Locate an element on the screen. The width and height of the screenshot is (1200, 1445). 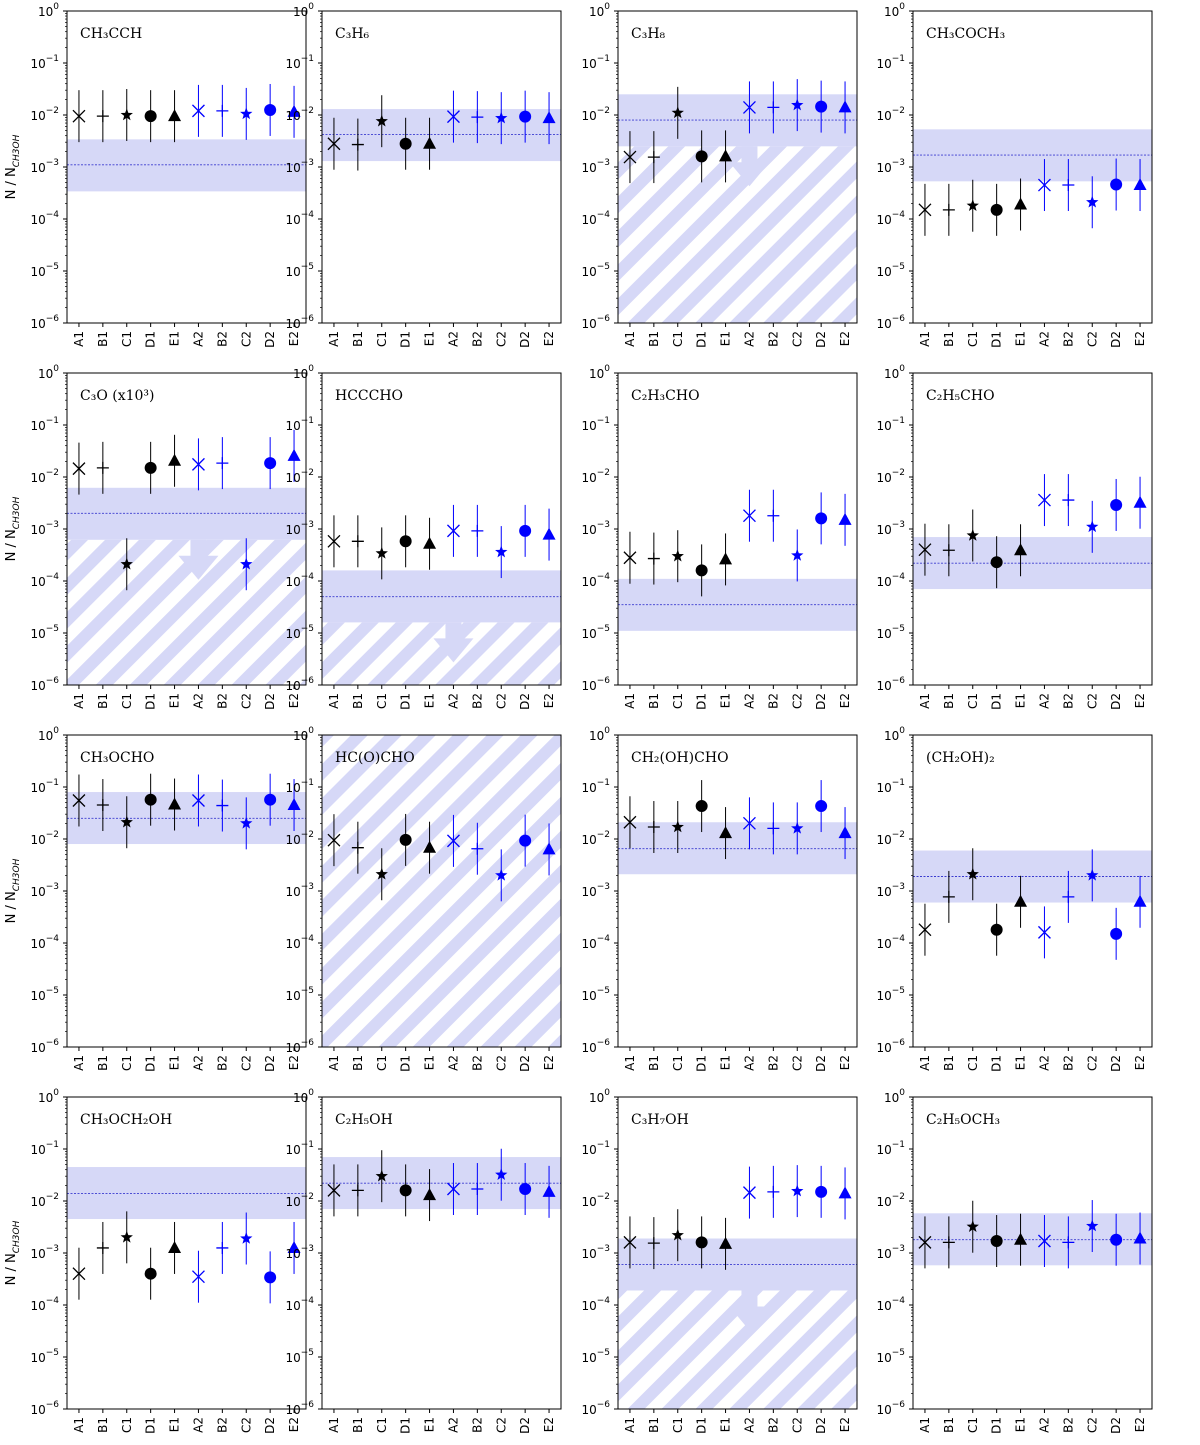
y-tick-label: 10⁻¹ is located at coordinates (595, 1148).